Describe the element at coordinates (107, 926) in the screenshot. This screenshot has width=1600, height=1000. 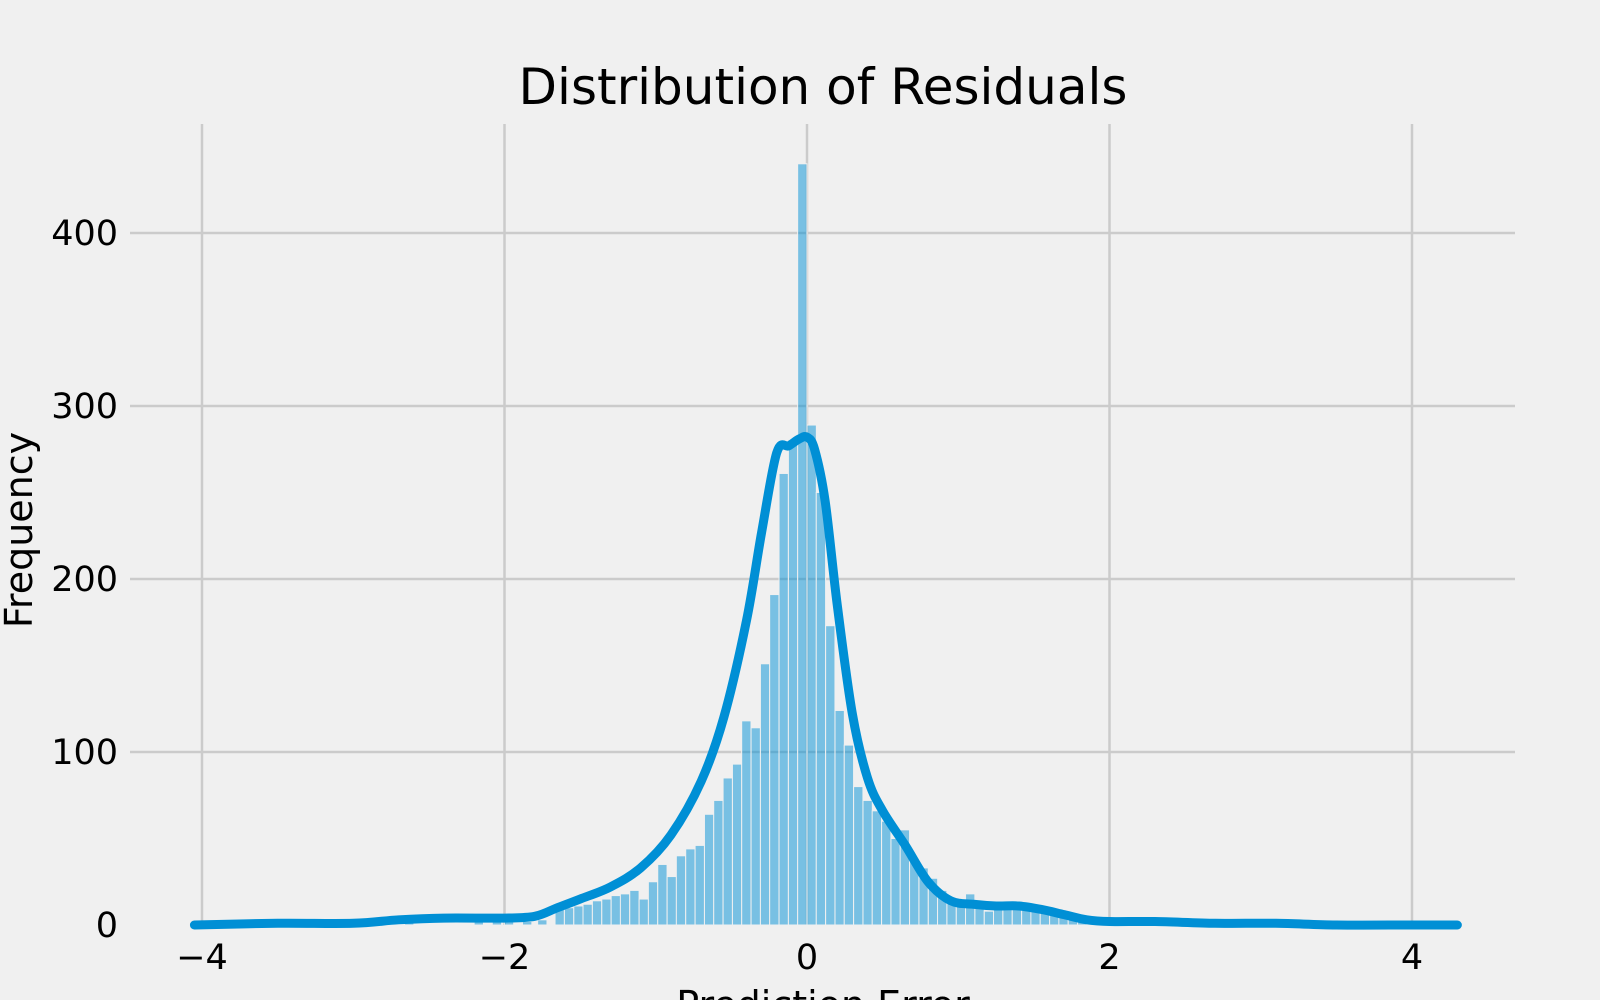
I see `y-tick-label: 0` at that location.